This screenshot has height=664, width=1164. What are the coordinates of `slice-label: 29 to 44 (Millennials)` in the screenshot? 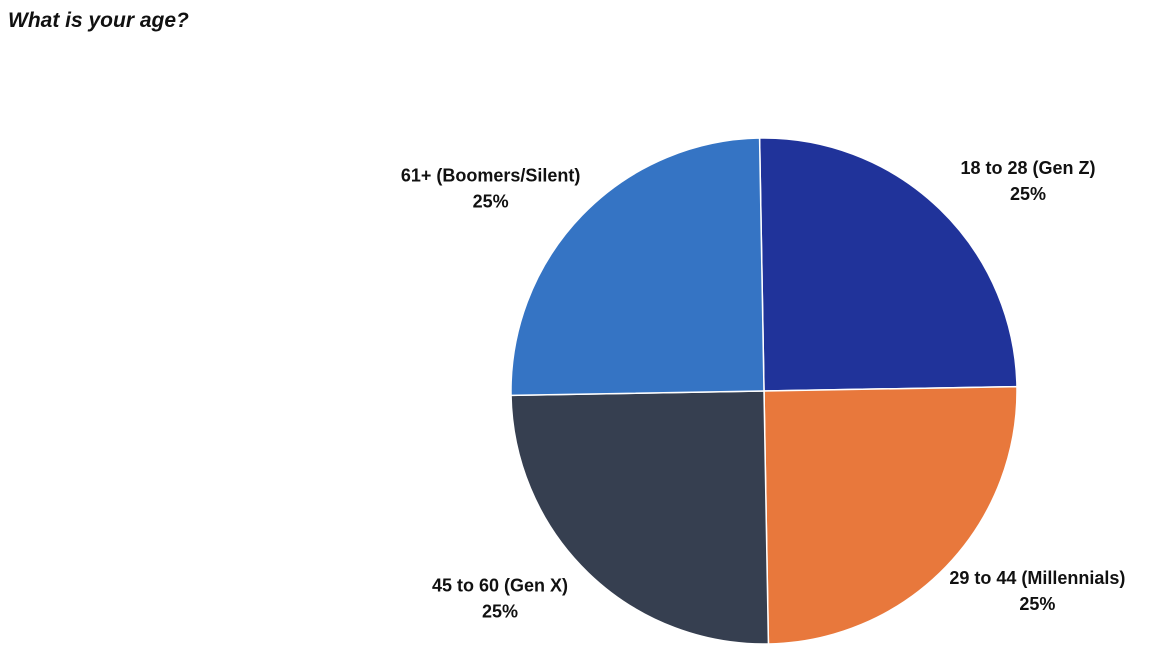 It's located at (1037, 578).